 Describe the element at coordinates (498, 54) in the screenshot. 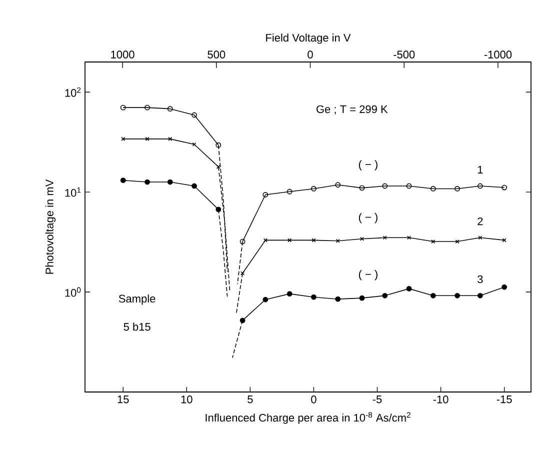

I see `x2-tick-label: -1000` at that location.